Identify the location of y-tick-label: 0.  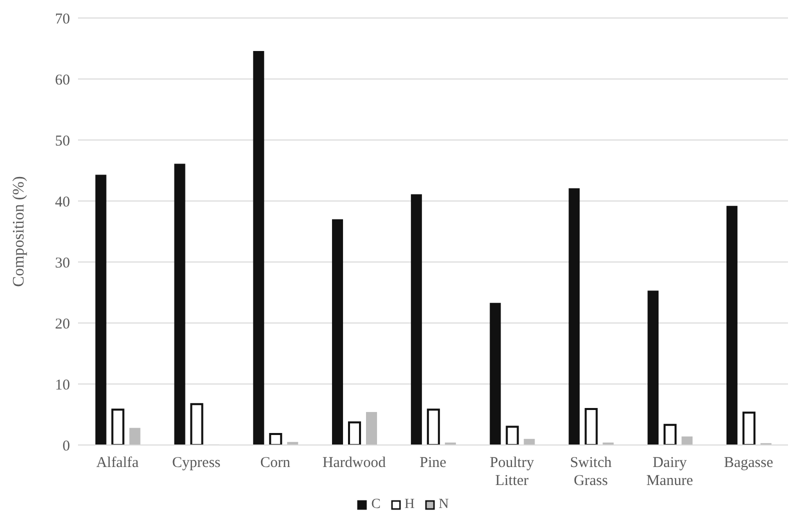
(66, 446).